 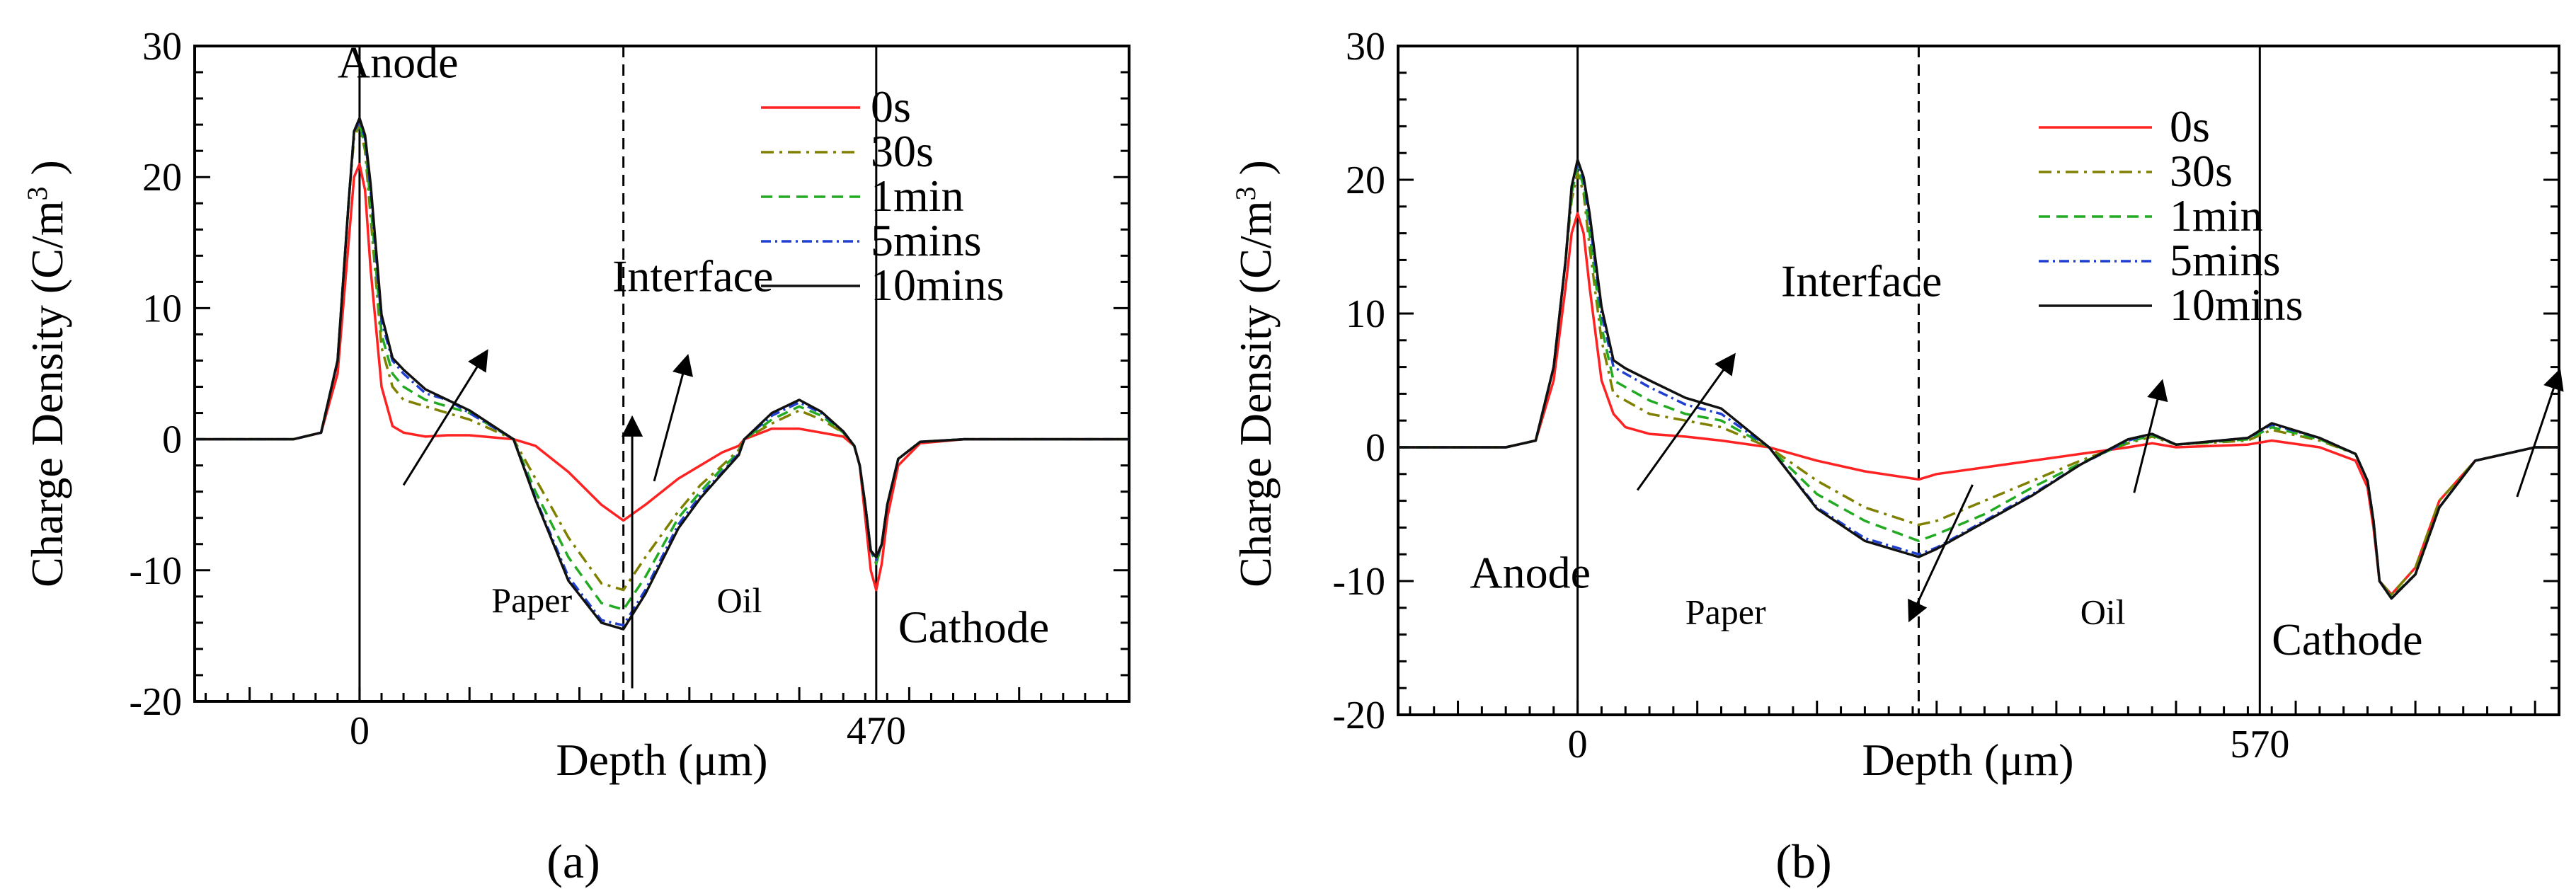 What do you see at coordinates (628, 731) in the screenshot?
I see `x-tick-labels: 0 470` at bounding box center [628, 731].